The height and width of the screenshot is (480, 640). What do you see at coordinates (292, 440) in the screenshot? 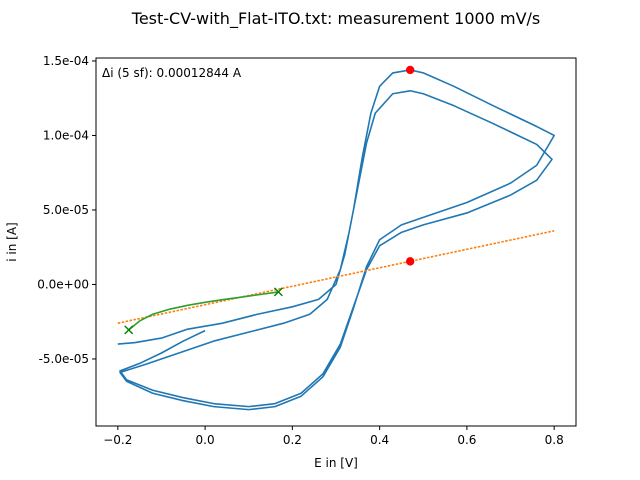
I see `x-tick-label: 0.2` at bounding box center [292, 440].